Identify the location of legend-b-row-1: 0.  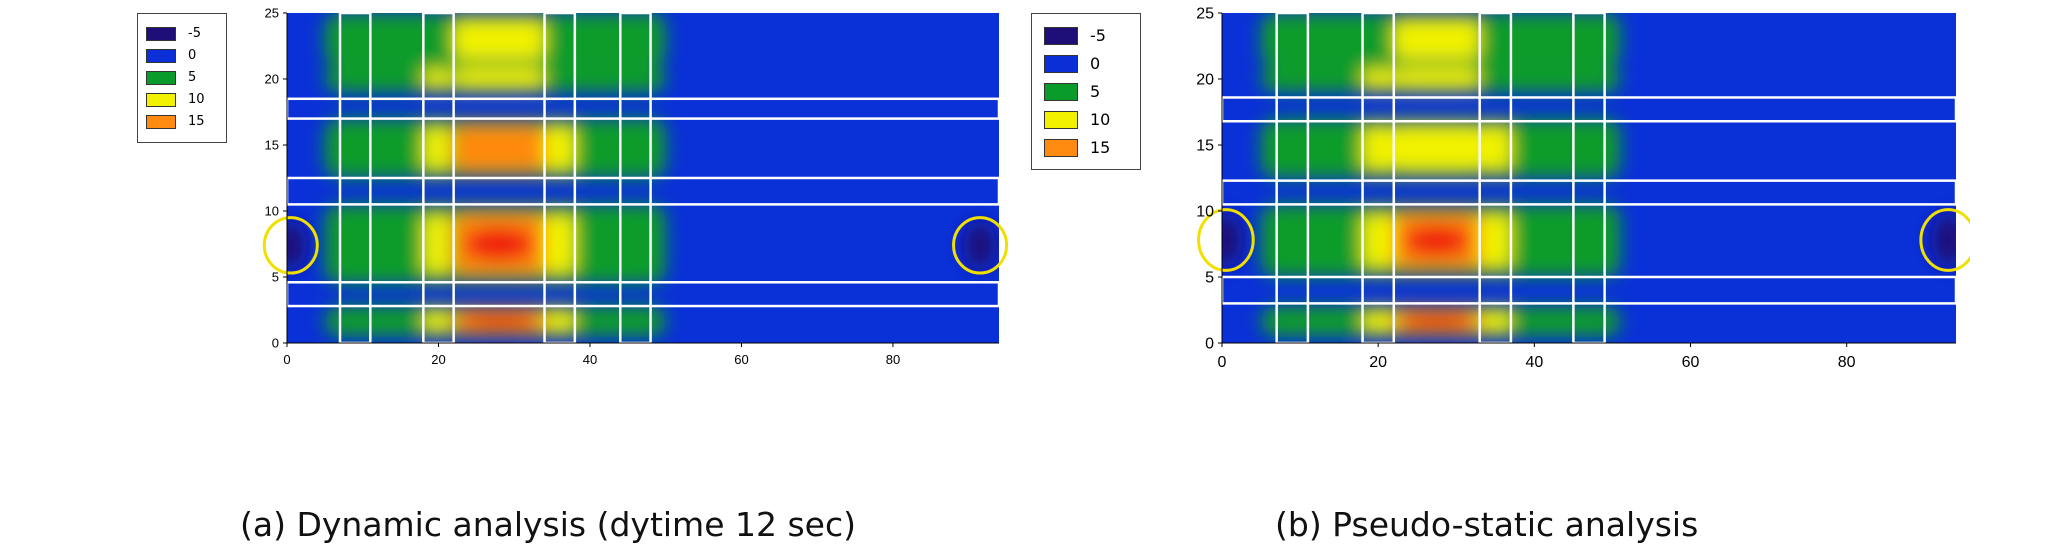
(1072, 63).